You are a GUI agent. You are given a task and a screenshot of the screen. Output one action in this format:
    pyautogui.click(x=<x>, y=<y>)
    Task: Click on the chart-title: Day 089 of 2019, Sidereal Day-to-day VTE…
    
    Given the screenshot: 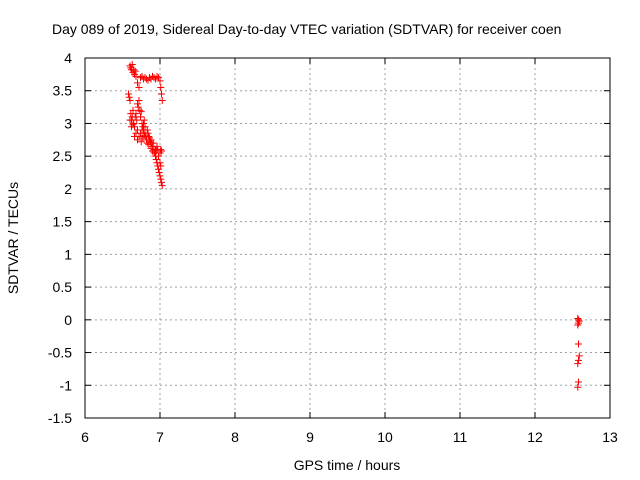 What is the action you would take?
    pyautogui.click(x=306, y=29)
    